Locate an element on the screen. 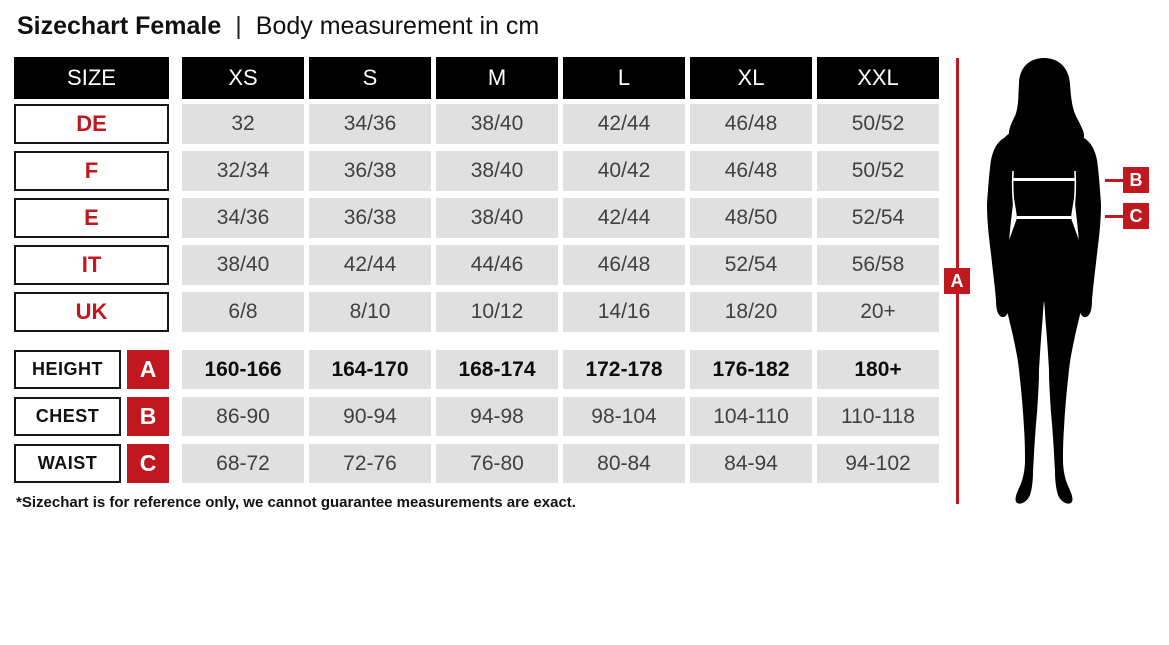 This screenshot has width=1169, height=645. size-value-cell: 6/8 is located at coordinates (243, 312).